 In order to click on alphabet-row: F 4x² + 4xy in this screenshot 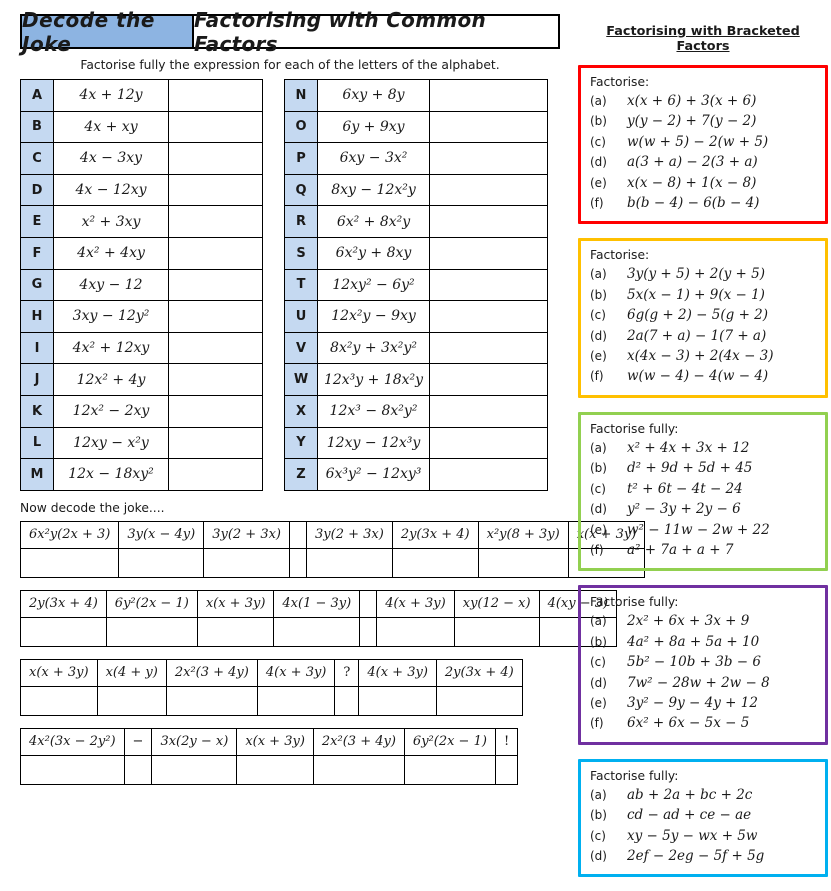, I will do `click(141, 253)`.